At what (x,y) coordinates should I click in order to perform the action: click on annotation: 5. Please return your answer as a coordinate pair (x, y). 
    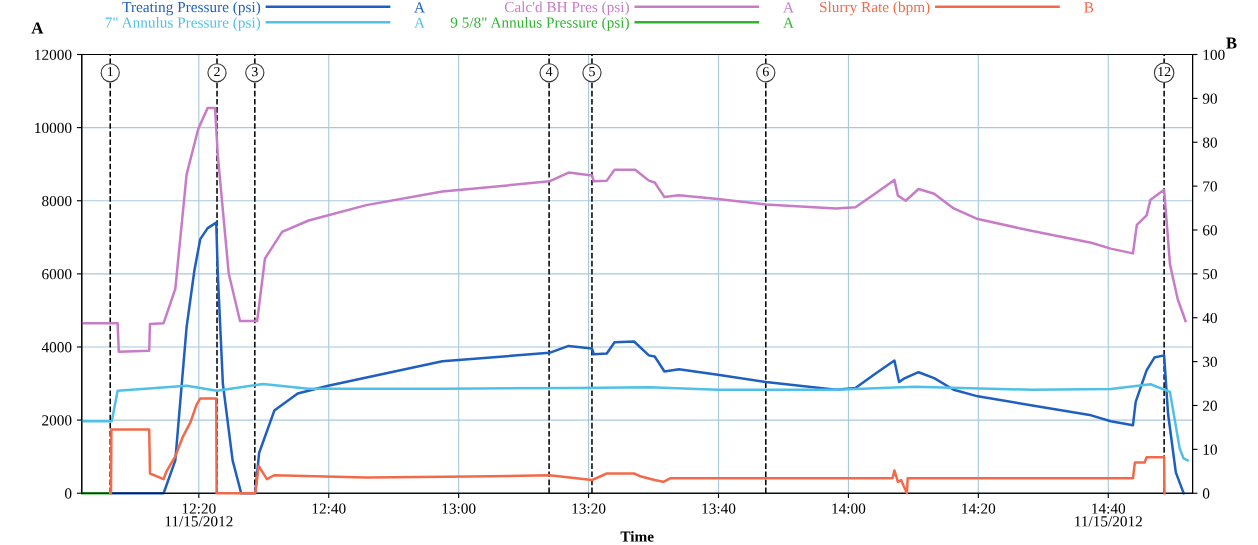
    Looking at the image, I should click on (592, 72).